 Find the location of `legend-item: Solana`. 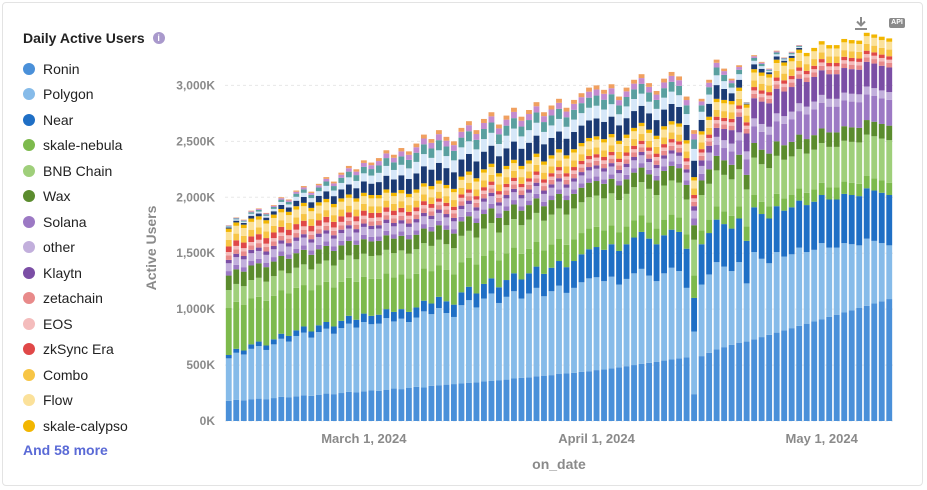

legend-item: Solana is located at coordinates (98, 222).